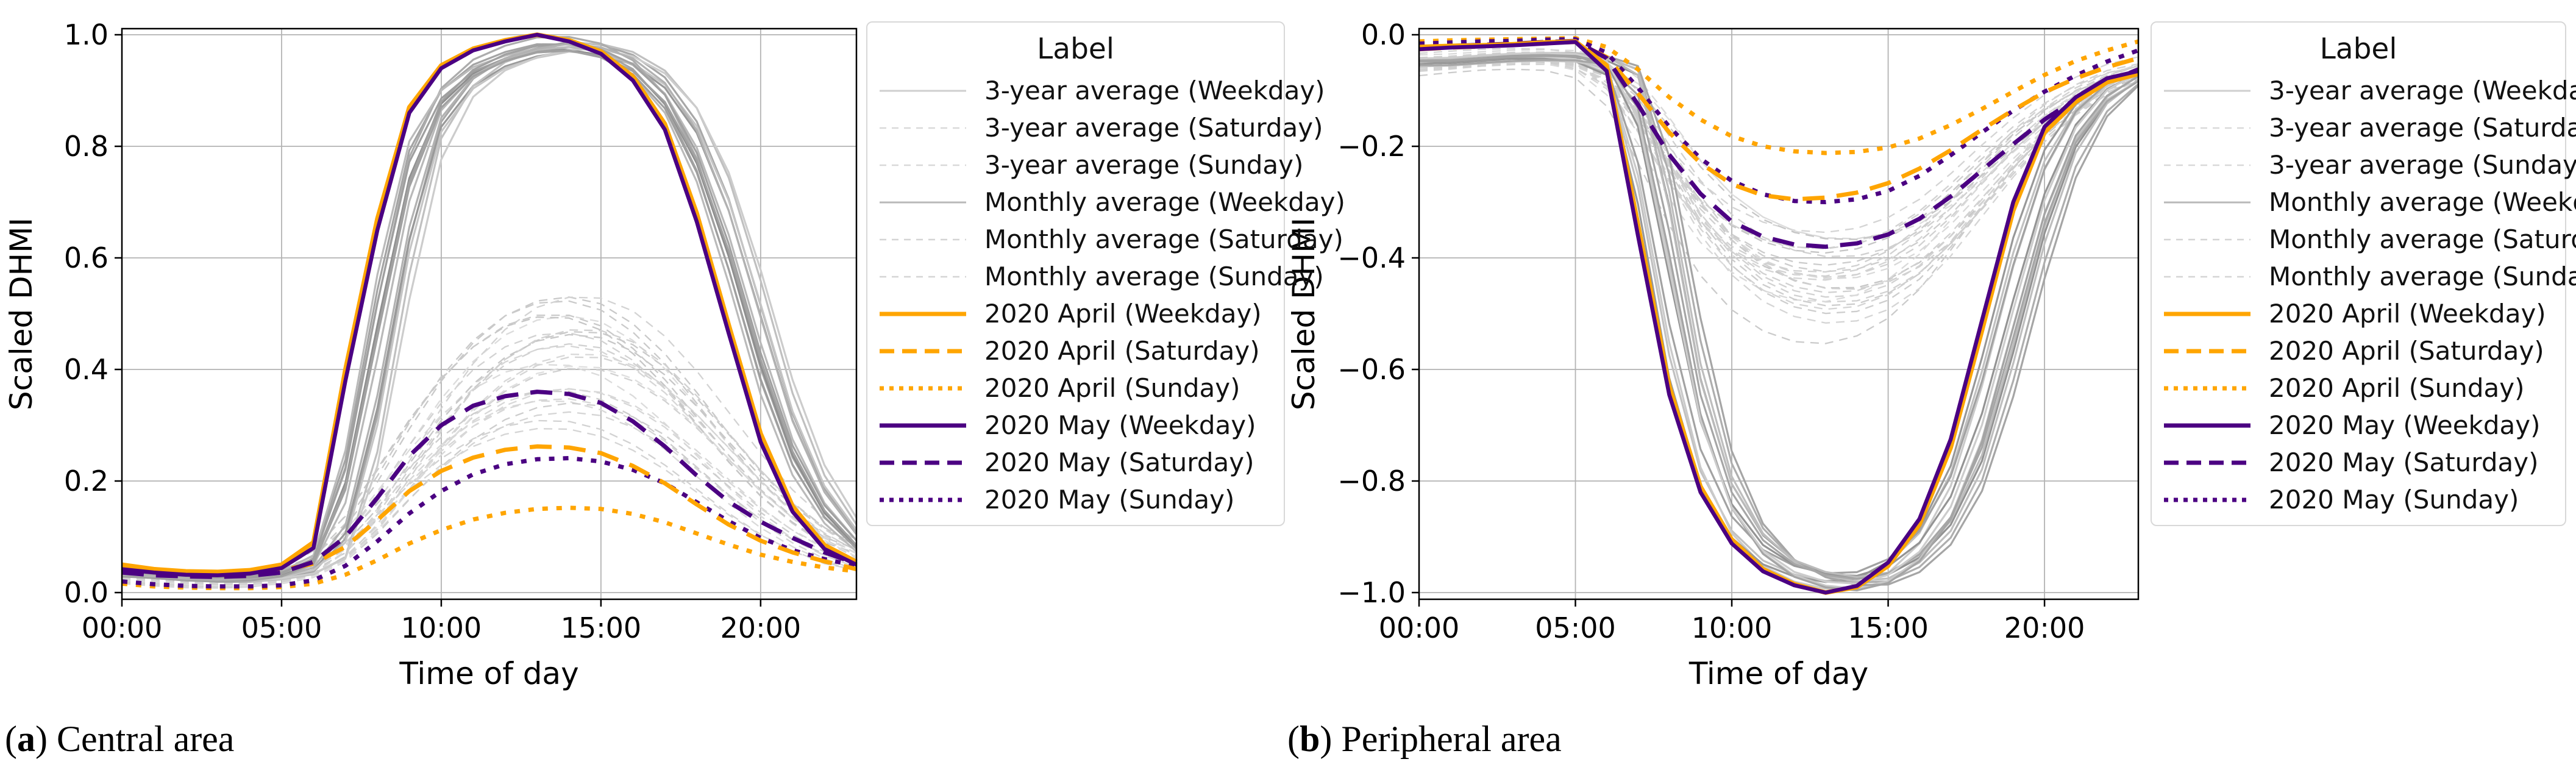 Image resolution: width=2576 pixels, height=784 pixels. I want to click on y-tick-label: −0.8, so click(1371, 481).